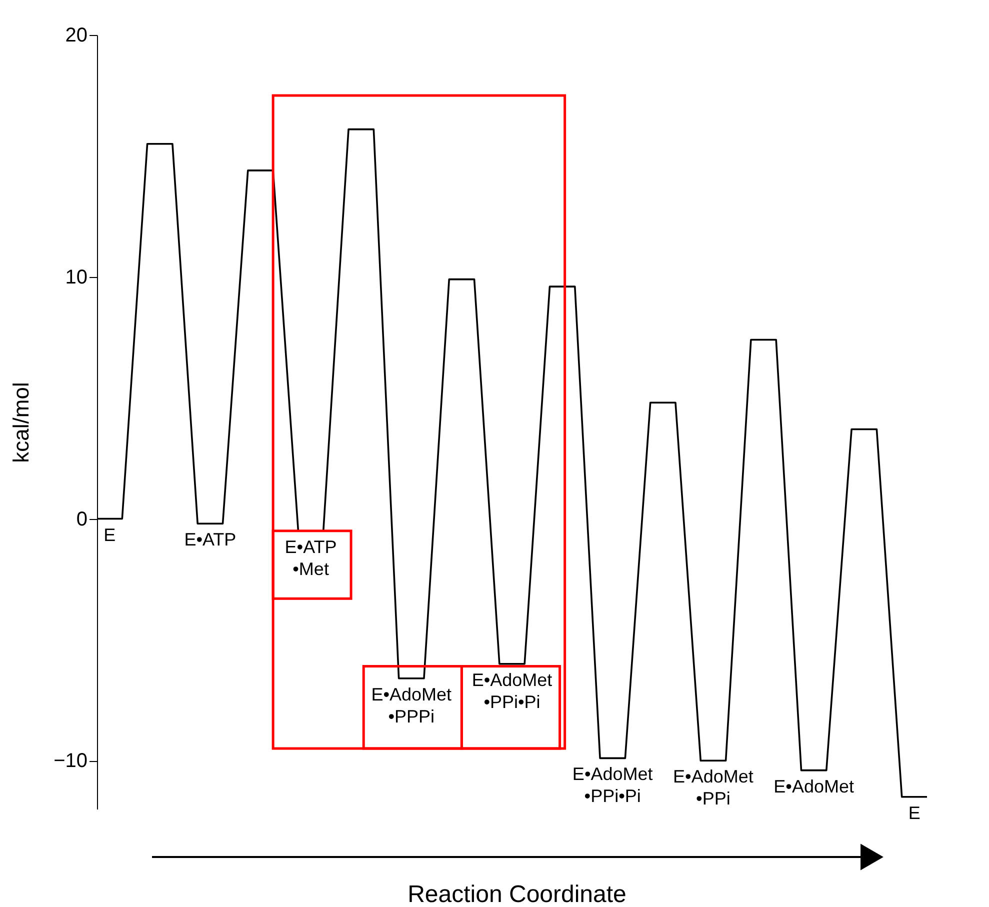 This screenshot has height=907, width=989. I want to click on annotation: E•AdoMet •PPPi, so click(411, 705).